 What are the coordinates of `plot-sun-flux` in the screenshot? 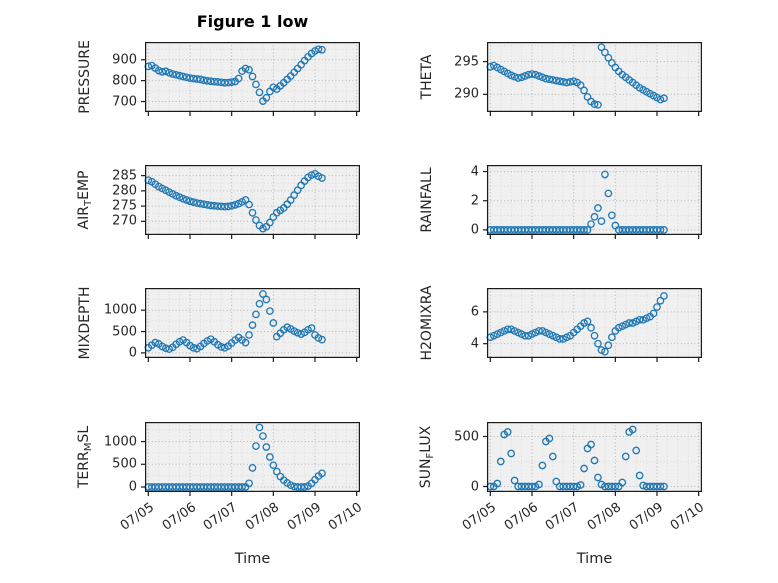 It's located at (593, 459).